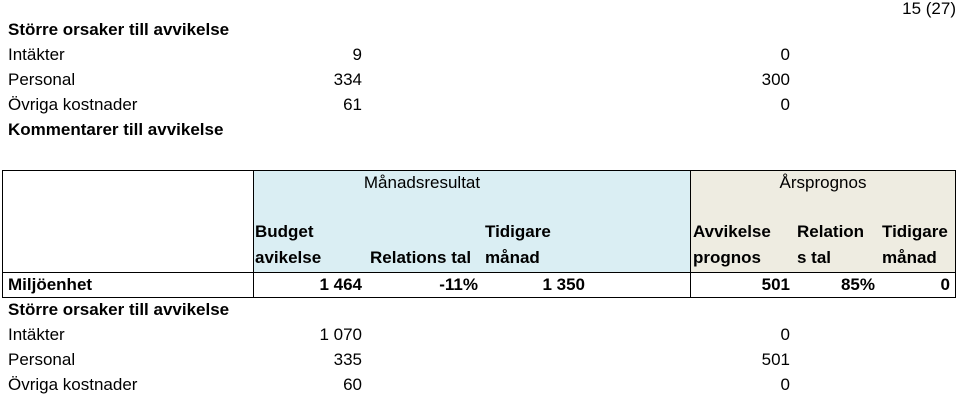 The width and height of the screenshot is (960, 400). What do you see at coordinates (822, 221) in the screenshot?
I see `forecast-header-bg` at bounding box center [822, 221].